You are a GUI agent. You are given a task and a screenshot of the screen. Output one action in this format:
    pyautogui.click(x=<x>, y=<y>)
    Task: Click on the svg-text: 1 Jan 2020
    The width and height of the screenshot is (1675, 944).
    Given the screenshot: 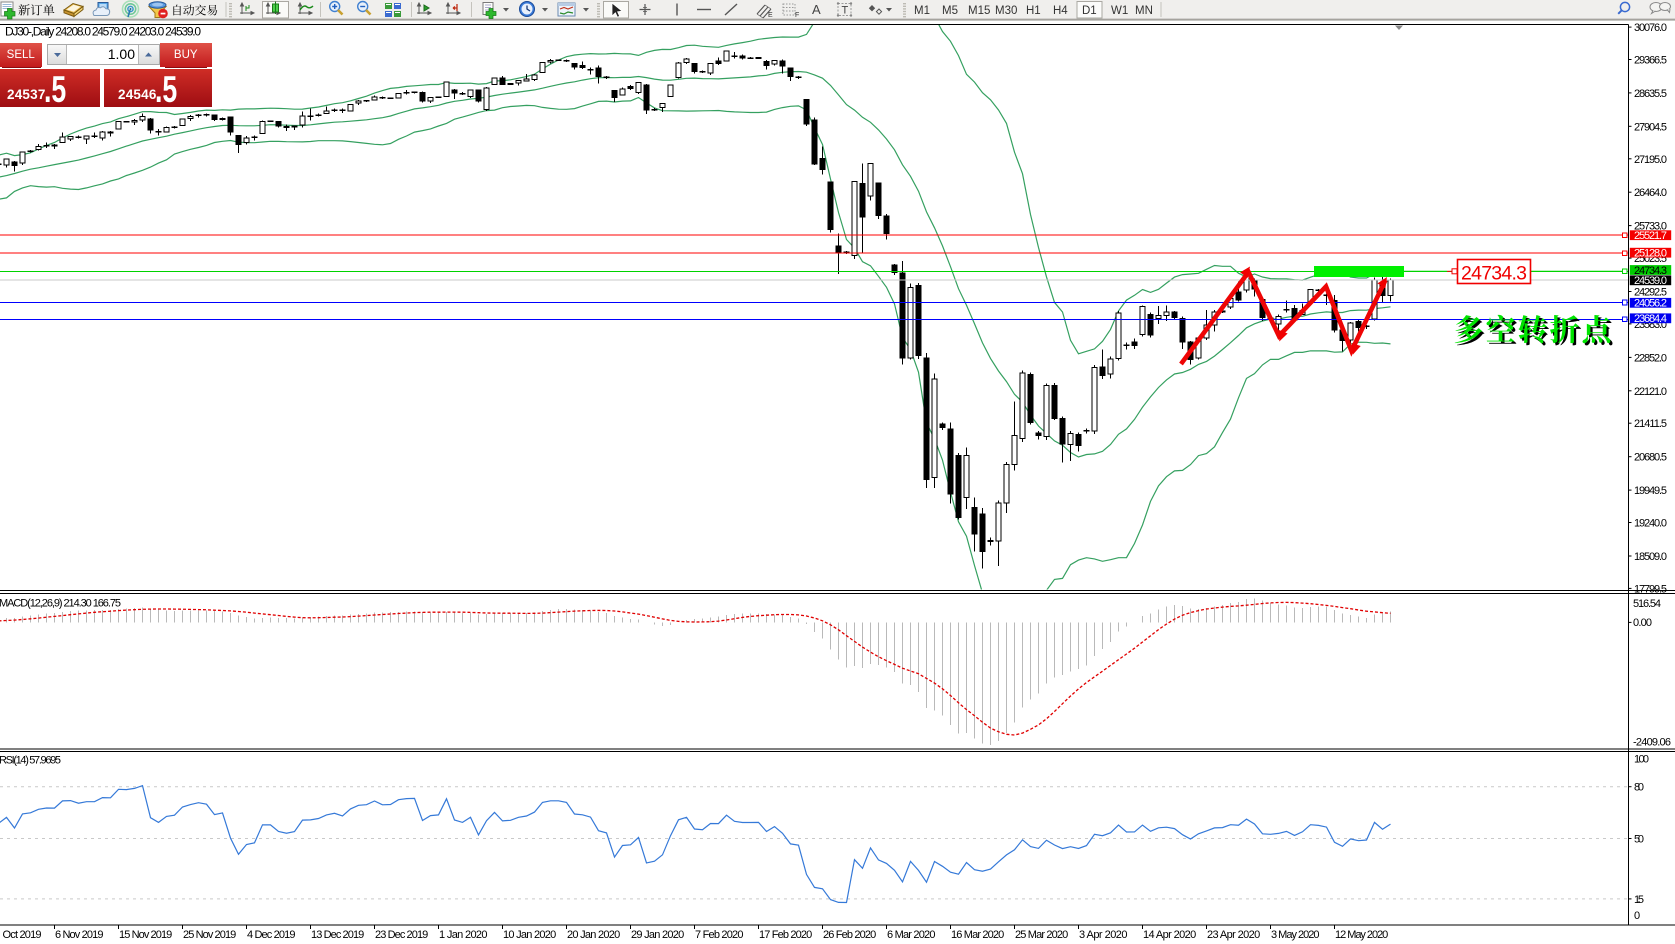 What is the action you would take?
    pyautogui.click(x=463, y=935)
    